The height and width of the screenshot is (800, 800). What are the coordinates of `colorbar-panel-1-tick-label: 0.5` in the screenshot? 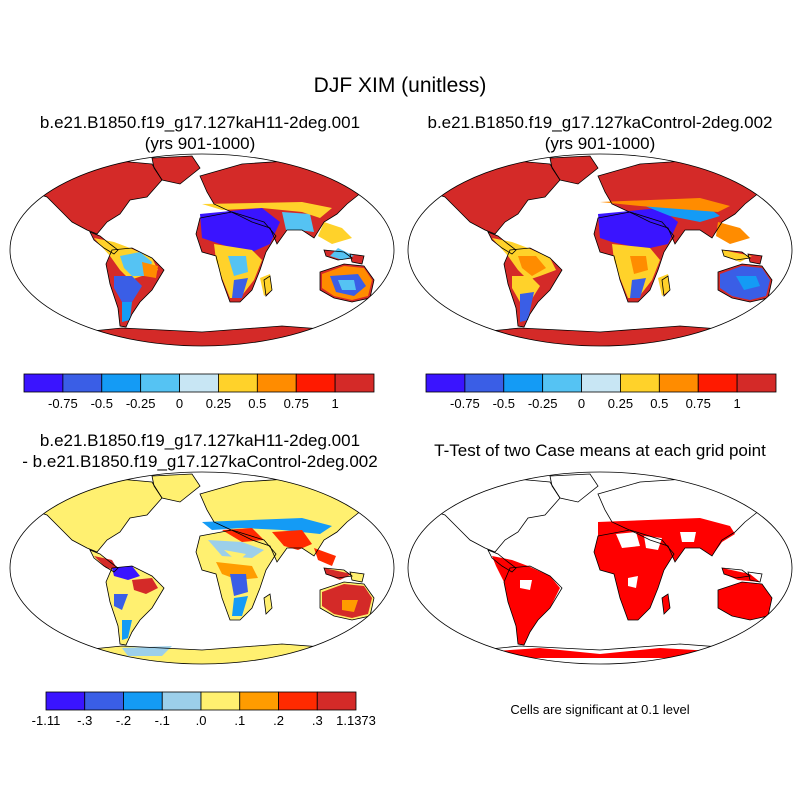 It's located at (257, 403).